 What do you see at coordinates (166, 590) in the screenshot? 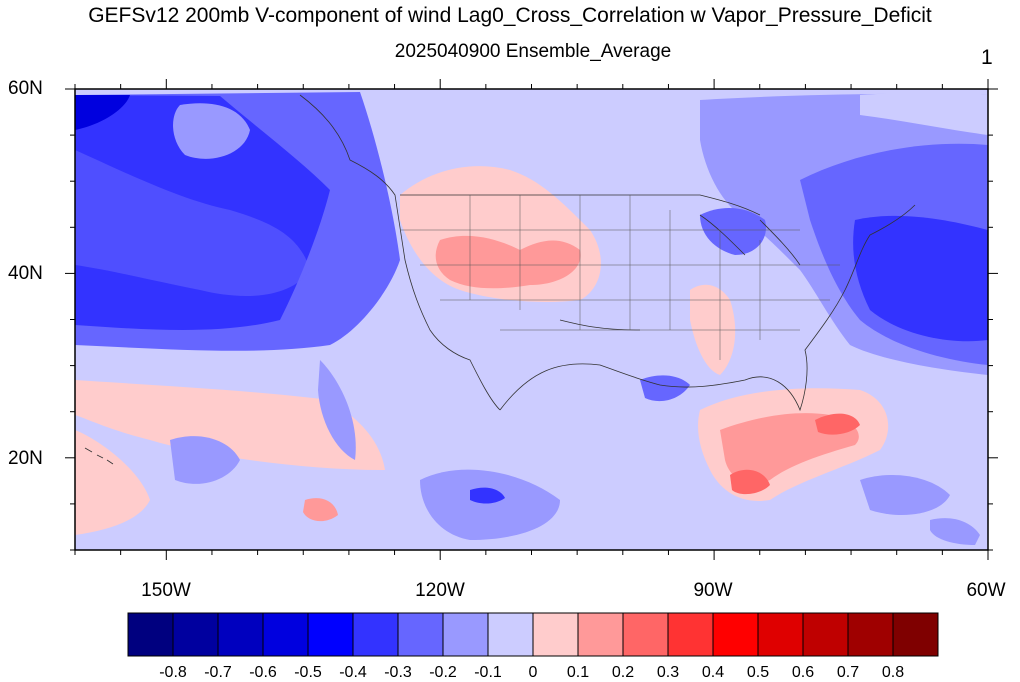
I see `lon-label-150w: 150W` at bounding box center [166, 590].